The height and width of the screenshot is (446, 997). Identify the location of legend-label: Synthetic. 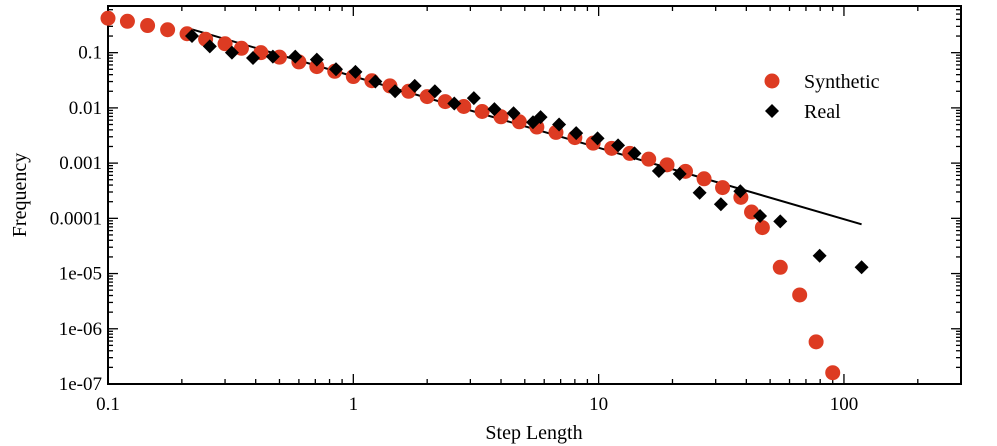
(842, 82).